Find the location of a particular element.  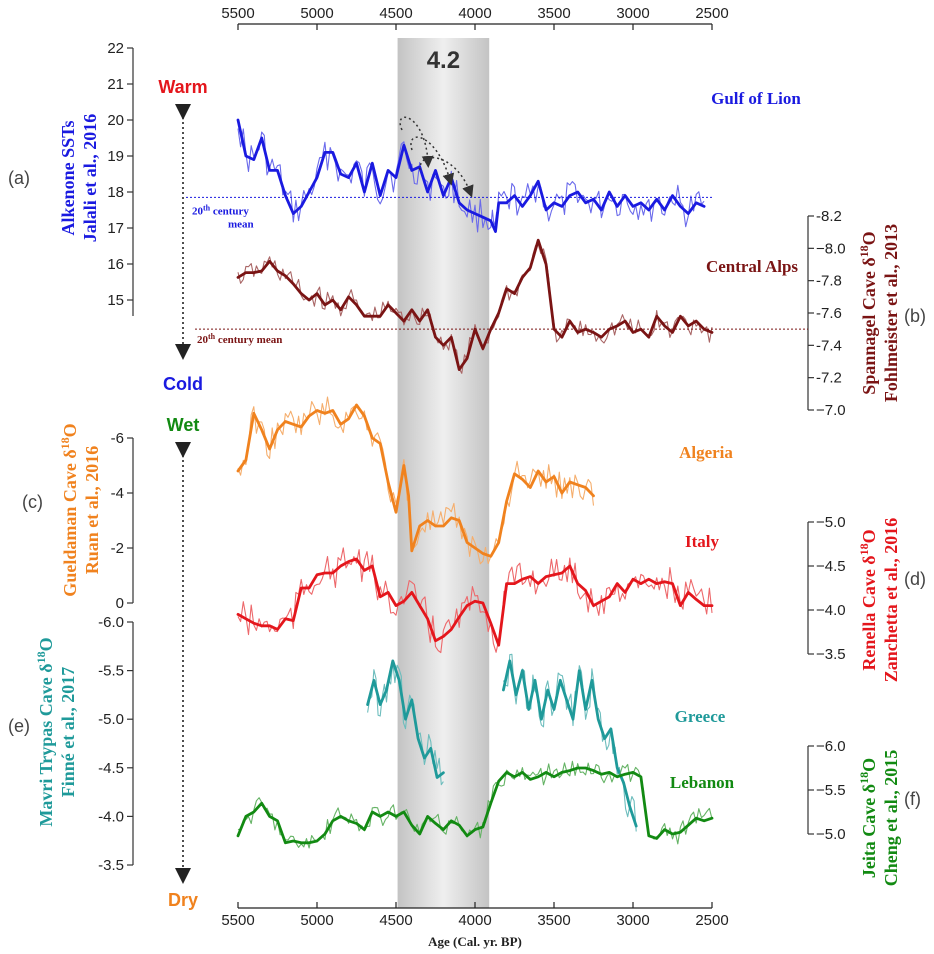

site-label-e: Greece is located at coordinates (700, 716).